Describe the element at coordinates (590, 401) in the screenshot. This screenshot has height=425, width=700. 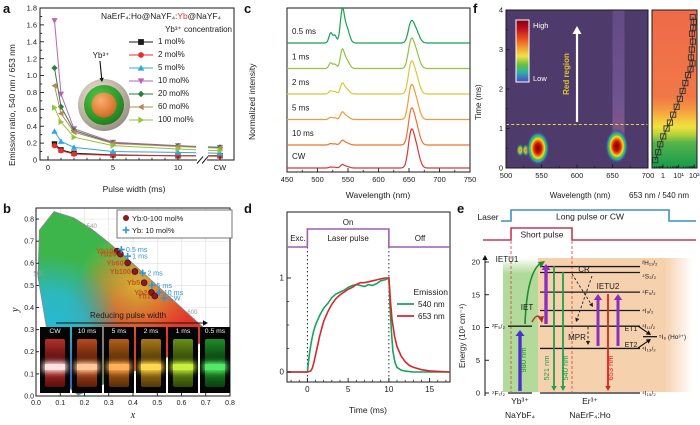
I see `svg-text: Er³⁺` at that location.